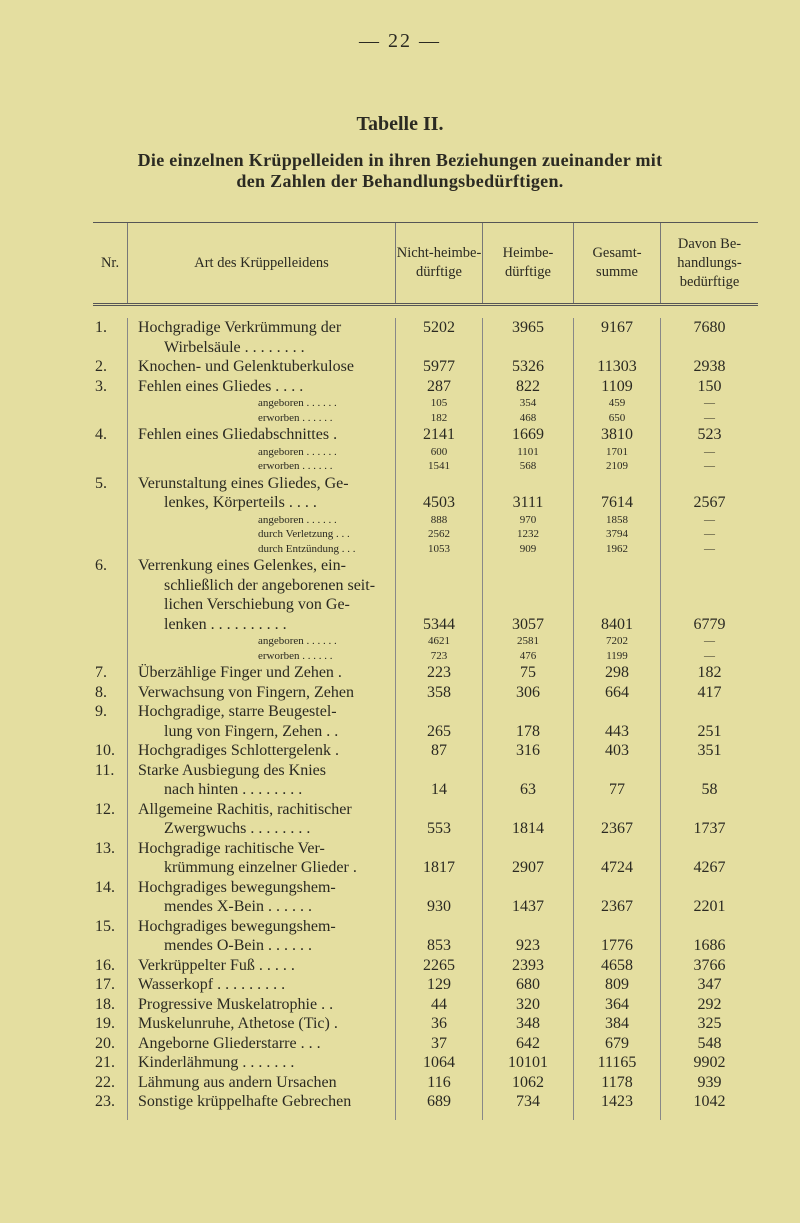  What do you see at coordinates (400, 181) in the screenshot?
I see `table-heading-line-2: den Zahlen der Behandlungsbedürftigen.` at bounding box center [400, 181].